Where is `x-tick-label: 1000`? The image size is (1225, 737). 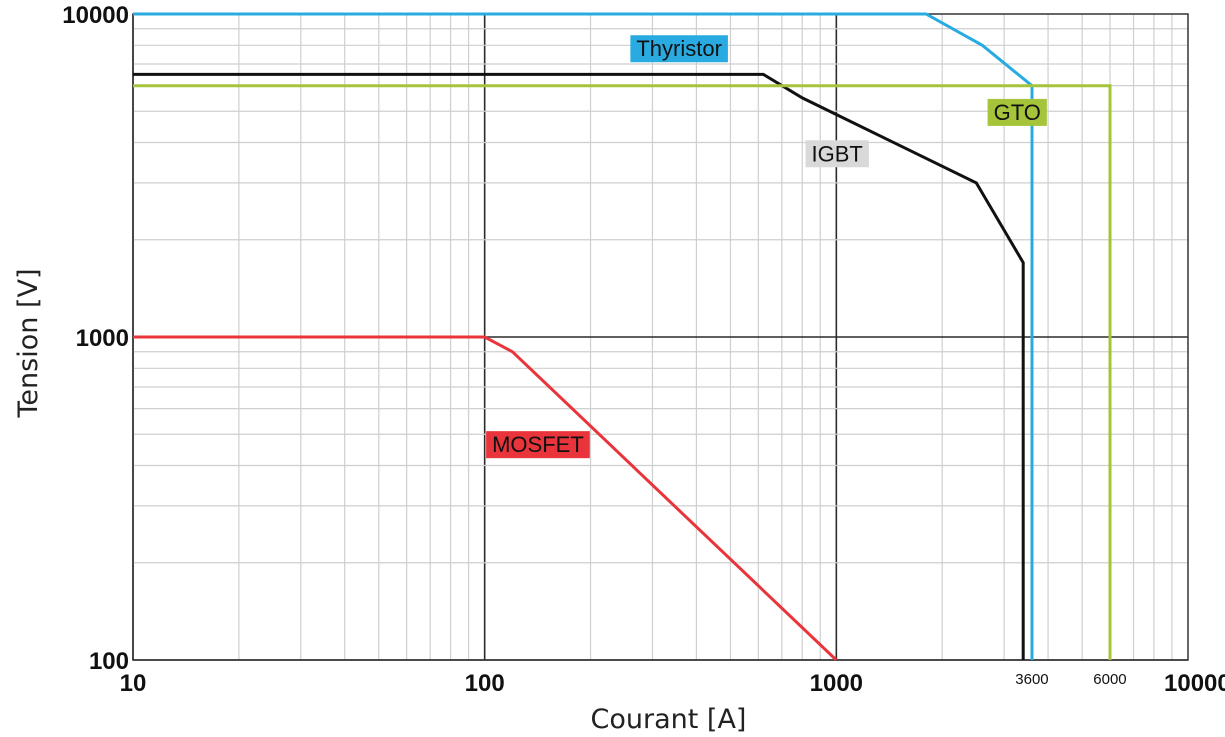 x-tick-label: 1000 is located at coordinates (836, 683).